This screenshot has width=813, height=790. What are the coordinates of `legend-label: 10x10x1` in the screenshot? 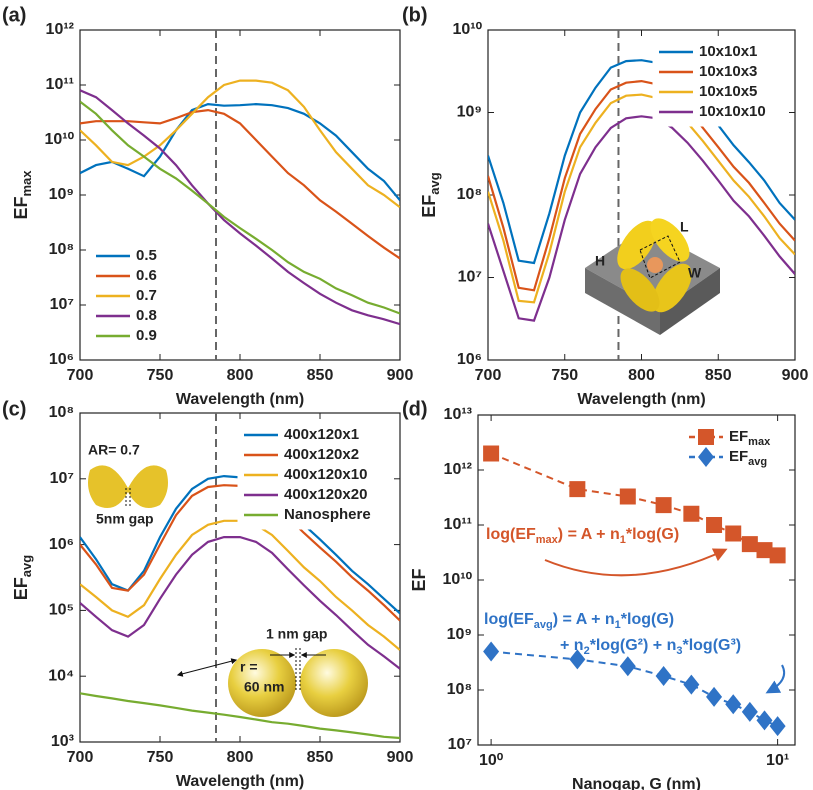 It's located at (728, 51).